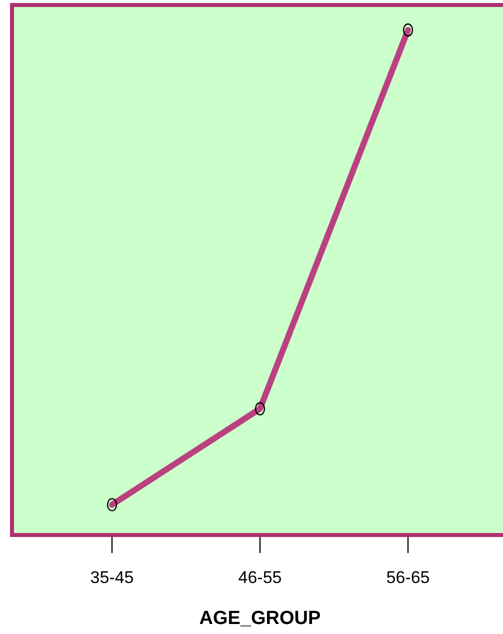 This screenshot has width=503, height=634. What do you see at coordinates (260, 618) in the screenshot?
I see `x-axis-title: AGE_GROUP` at bounding box center [260, 618].